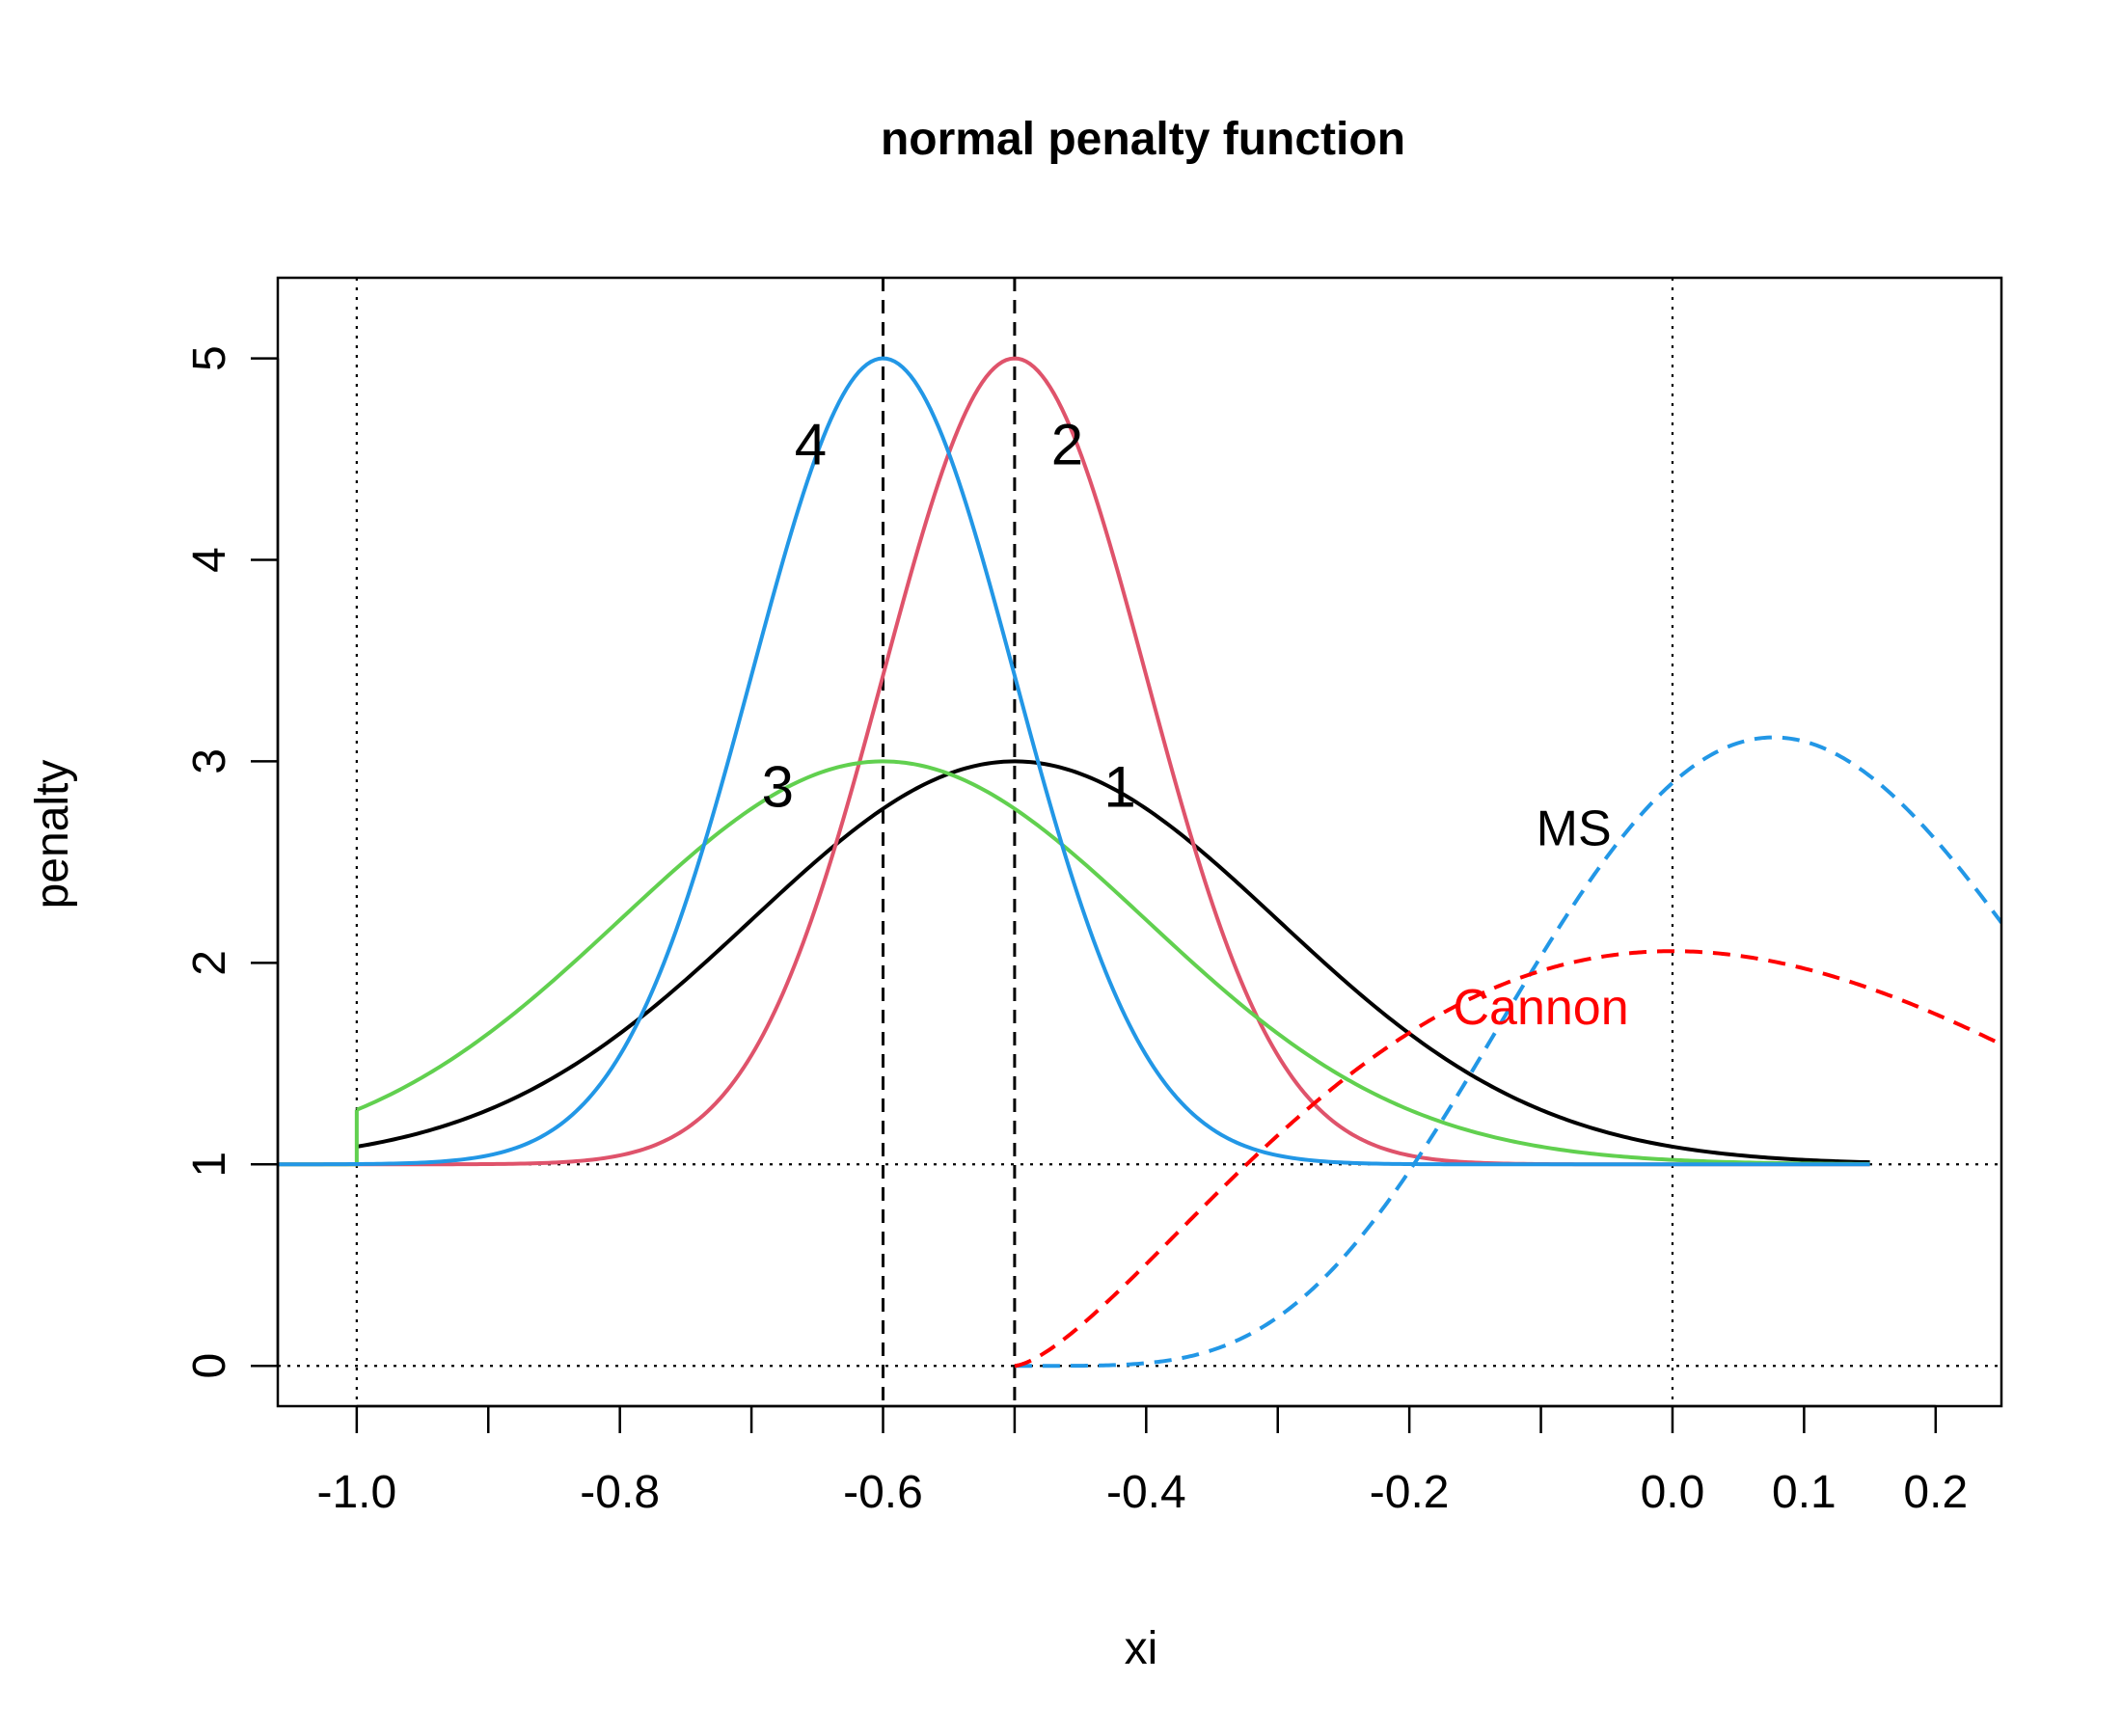 This screenshot has width=2122, height=1736. I want to click on x-axis: -1.0 -0.8 -0.6 -0.4 -0.2 0.0 0.1 0.2, so click(1142, 1461).